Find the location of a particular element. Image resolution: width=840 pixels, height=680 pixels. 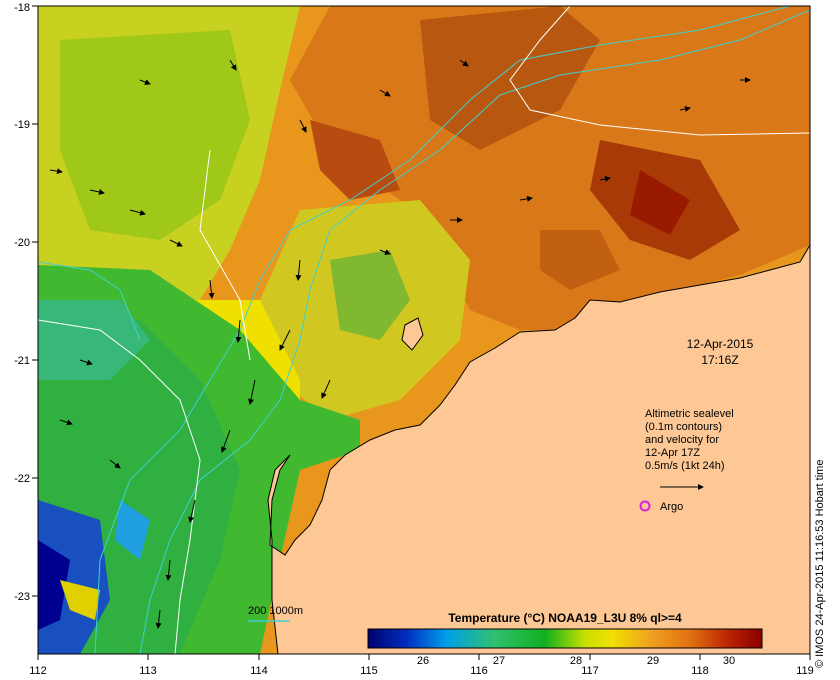

altimetry-note-line: Altimetric sealevel is located at coordinates (689, 414).